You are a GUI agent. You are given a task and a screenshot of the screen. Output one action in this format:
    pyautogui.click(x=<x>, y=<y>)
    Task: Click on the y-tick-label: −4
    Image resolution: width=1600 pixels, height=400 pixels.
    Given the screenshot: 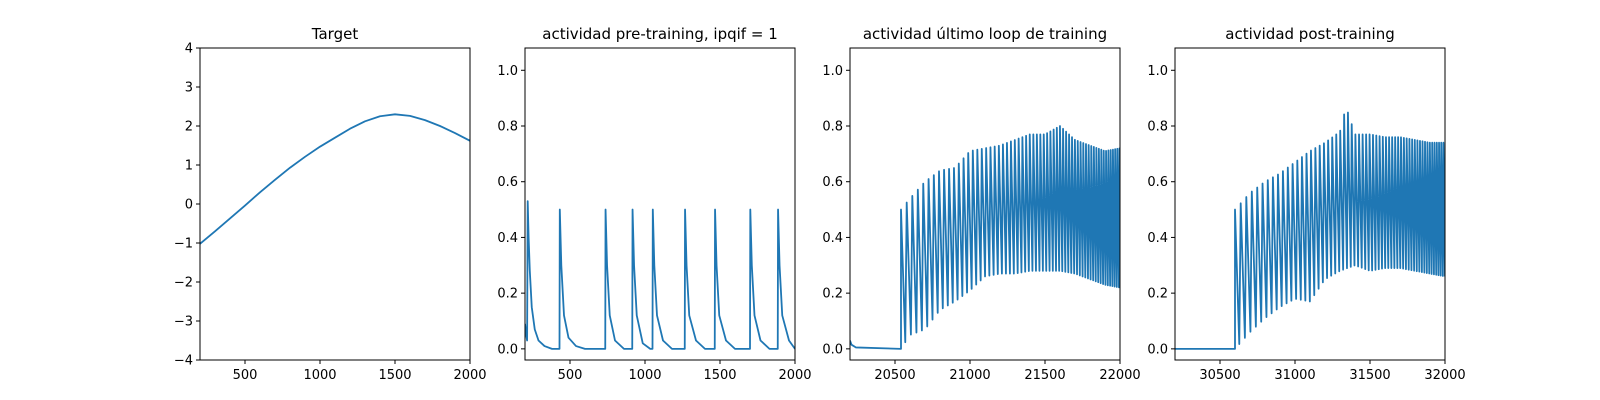 What is the action you would take?
    pyautogui.click(x=183, y=361)
    